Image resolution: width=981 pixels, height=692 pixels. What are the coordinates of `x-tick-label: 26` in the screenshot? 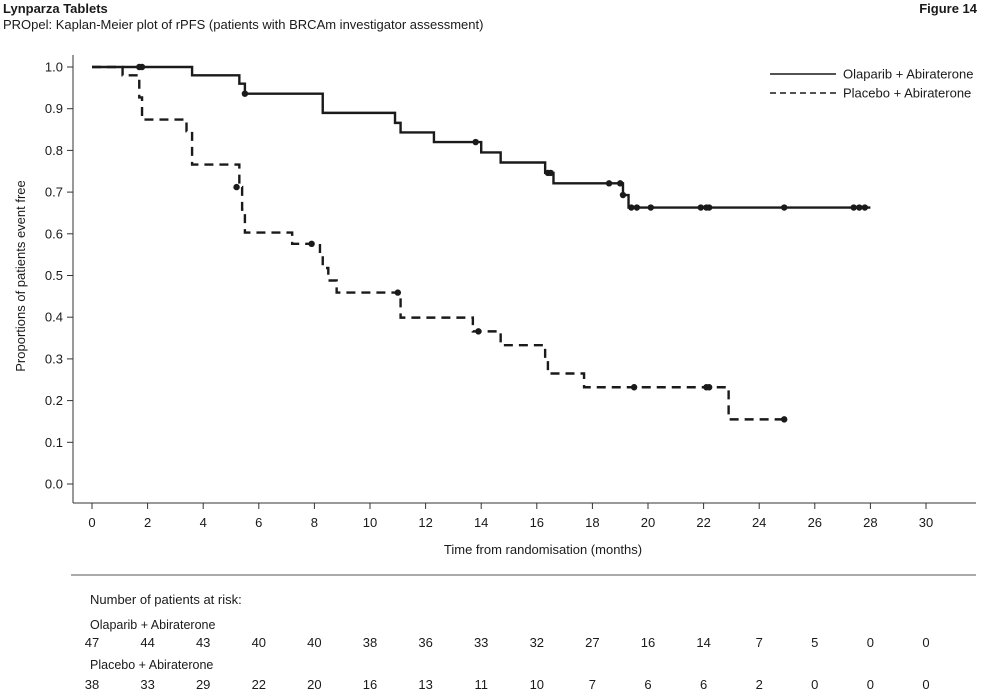 It's located at (815, 522).